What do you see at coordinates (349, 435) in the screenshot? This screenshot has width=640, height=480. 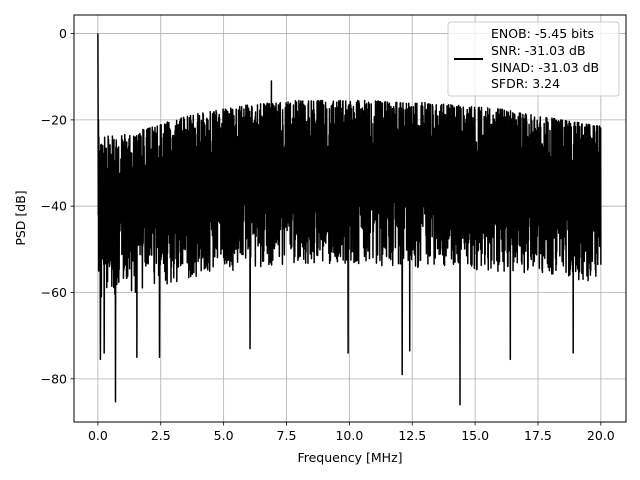 I see `x-tick-label: 10.0` at bounding box center [349, 435].